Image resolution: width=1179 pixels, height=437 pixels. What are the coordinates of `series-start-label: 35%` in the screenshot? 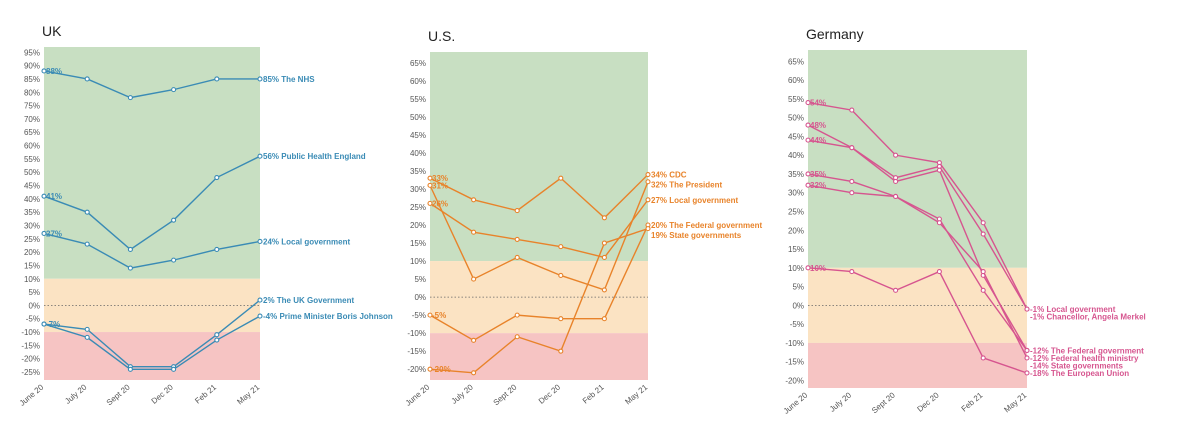 It's located at (818, 174).